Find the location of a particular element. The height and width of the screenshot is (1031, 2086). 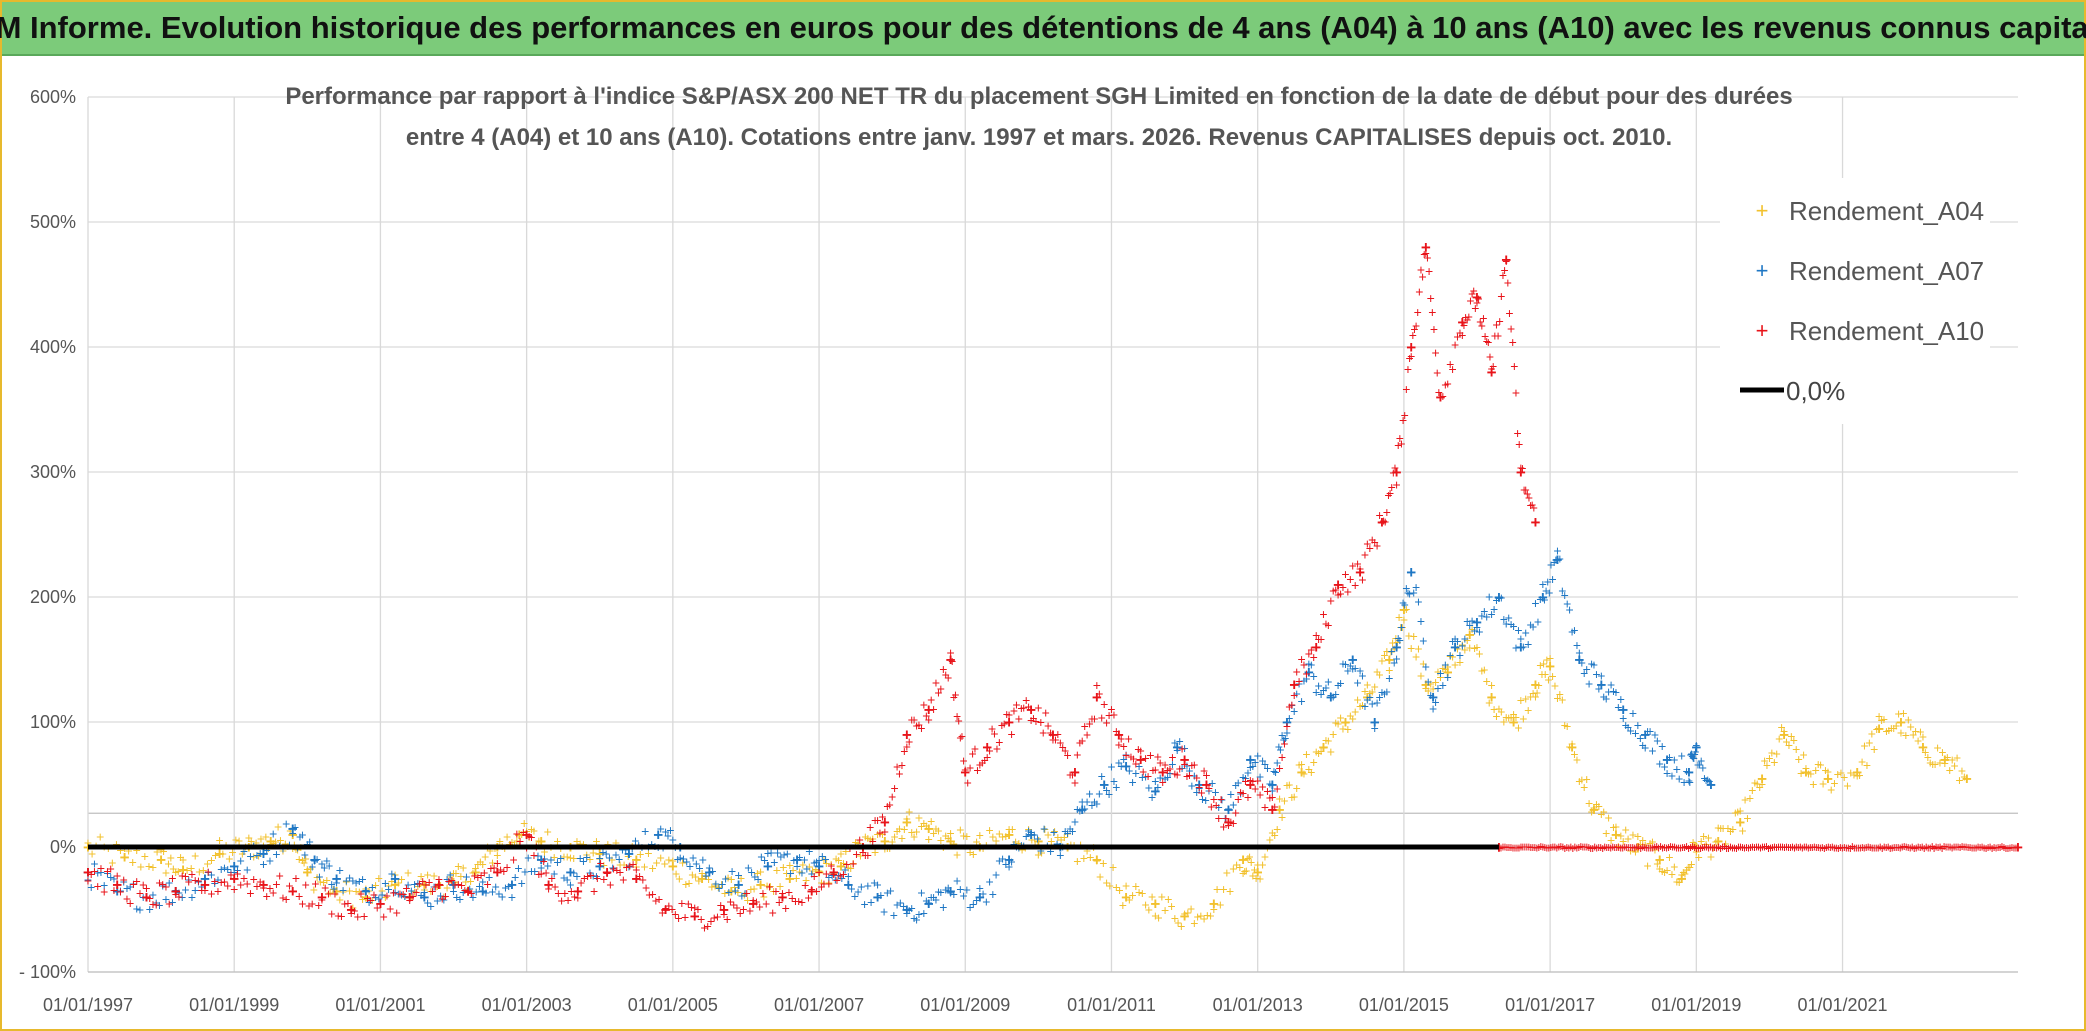

x-tick-label: 01/01/2003 is located at coordinates (527, 1005).